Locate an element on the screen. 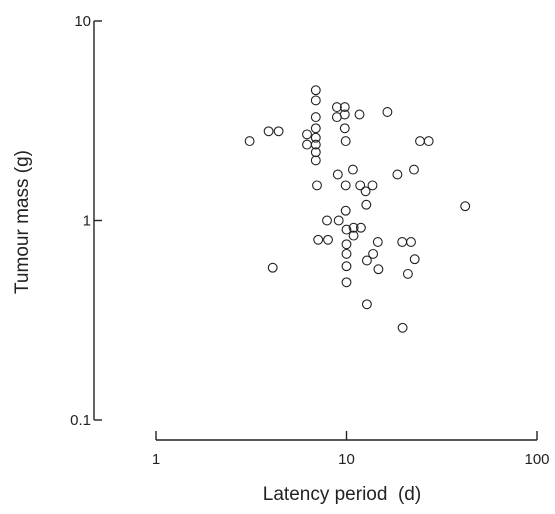 This screenshot has width=555, height=514. x-tick-label: 1 is located at coordinates (156, 459).